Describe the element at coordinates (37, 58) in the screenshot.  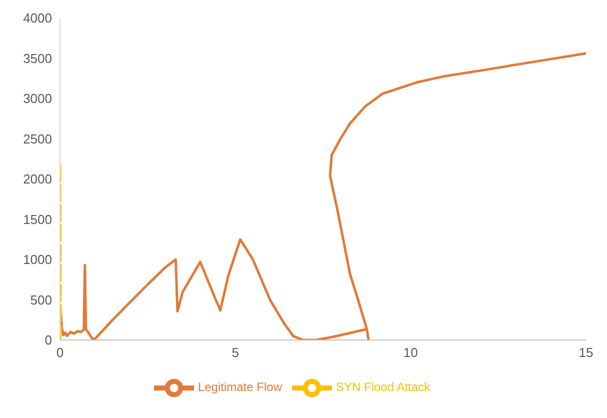
I see `y-tick-label: 3500` at that location.